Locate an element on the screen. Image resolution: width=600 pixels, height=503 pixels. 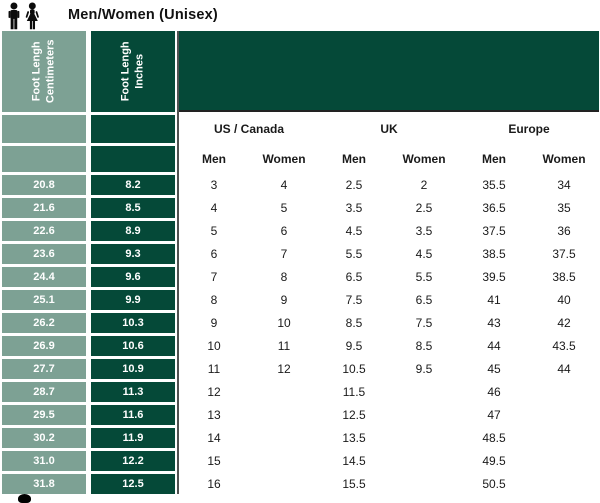
size-value-uk-men: 12.5 is located at coordinates (354, 415).